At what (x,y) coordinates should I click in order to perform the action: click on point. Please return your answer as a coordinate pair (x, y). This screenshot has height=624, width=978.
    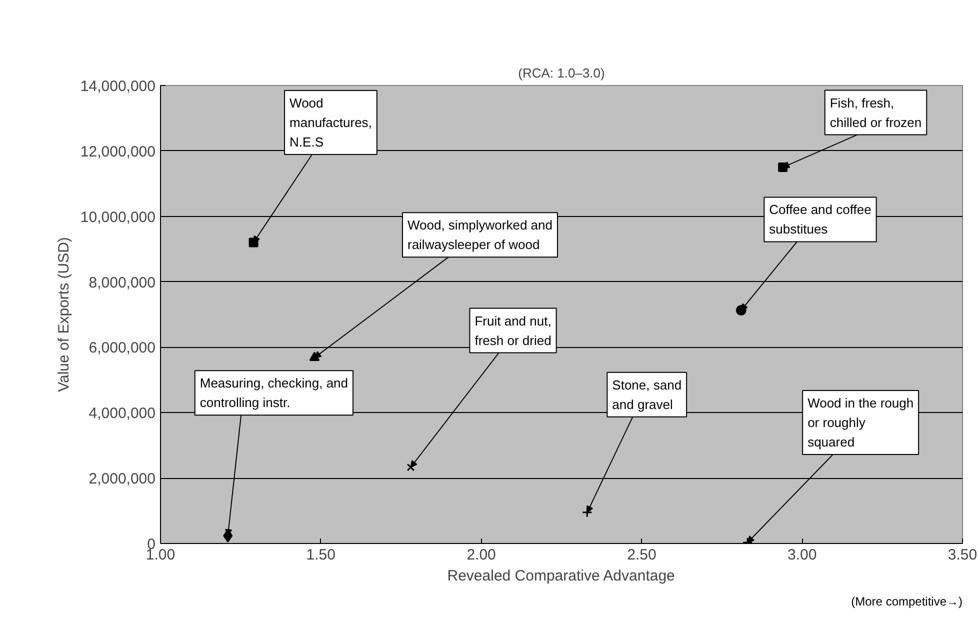
    Looking at the image, I should click on (410, 467).